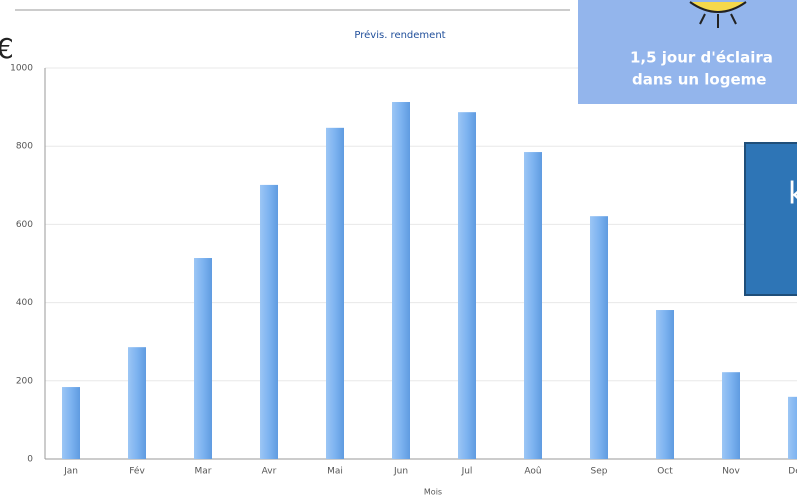 The image size is (797, 497). Describe the element at coordinates (399, 35) in the screenshot. I see `chart-title: Prévis. rendement` at that location.